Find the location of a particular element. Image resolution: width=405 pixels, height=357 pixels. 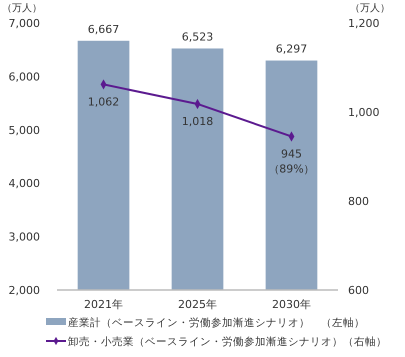

y-tick-label: 2,000 is located at coordinates (24, 290).